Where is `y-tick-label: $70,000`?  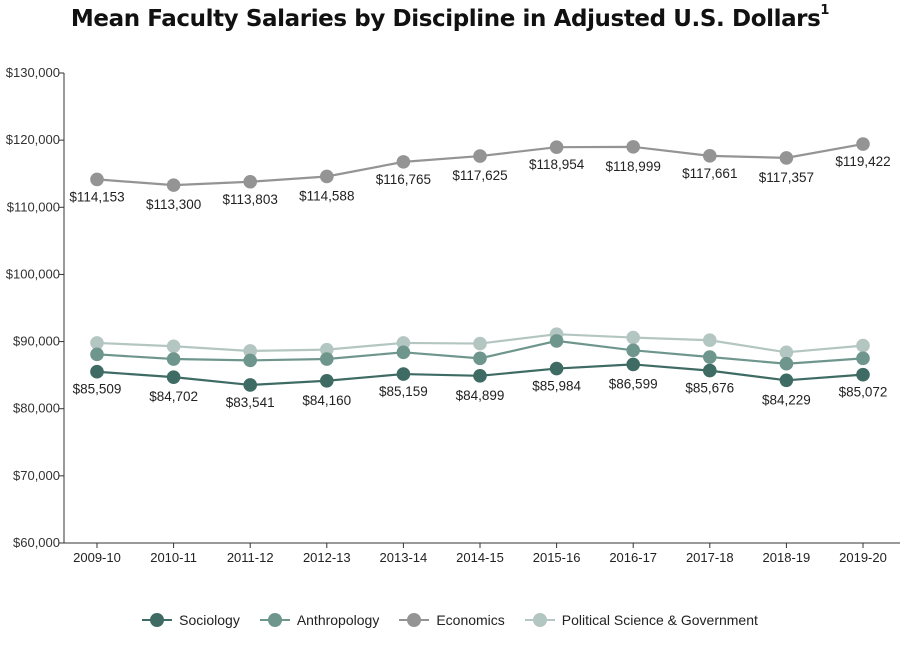
y-tick-label: $70,000 is located at coordinates (36, 475).